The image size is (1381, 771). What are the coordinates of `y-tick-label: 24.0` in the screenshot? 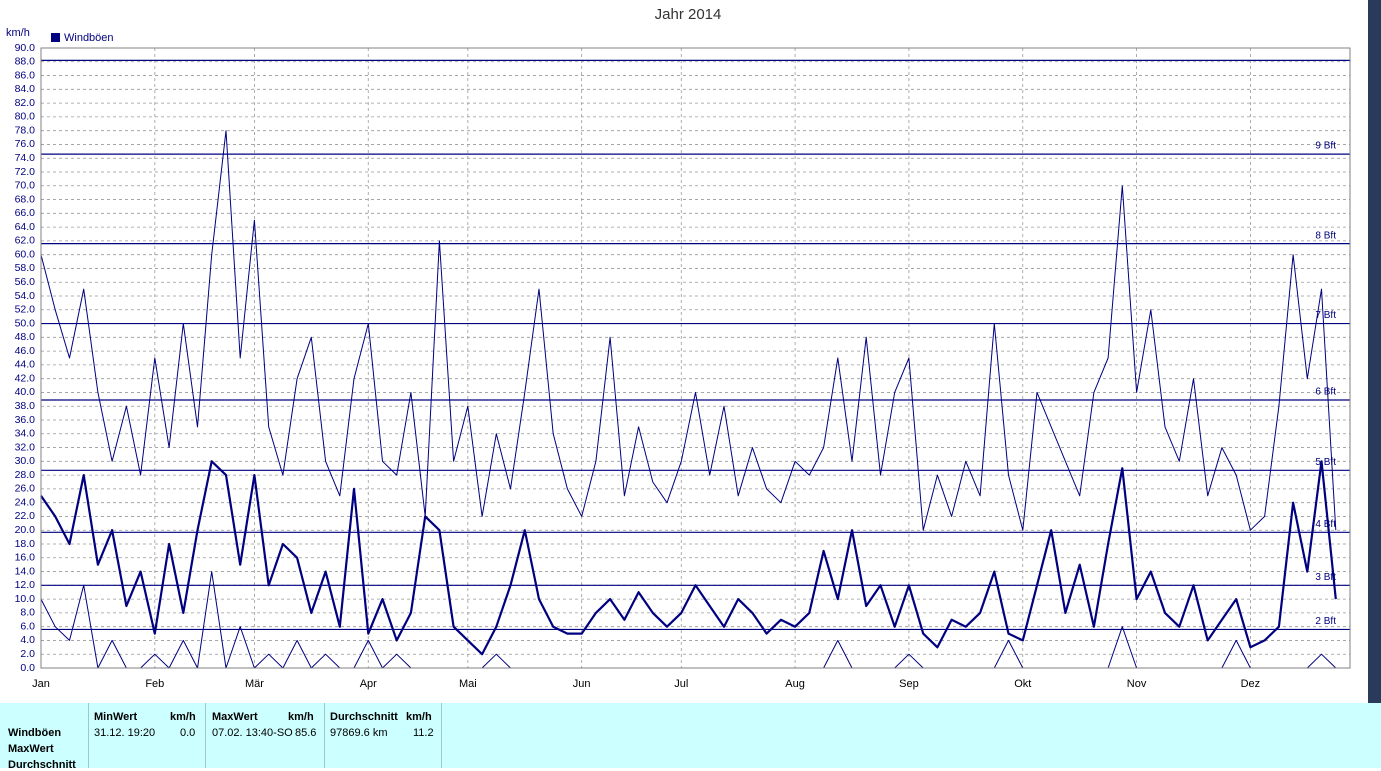 It's located at (25, 502).